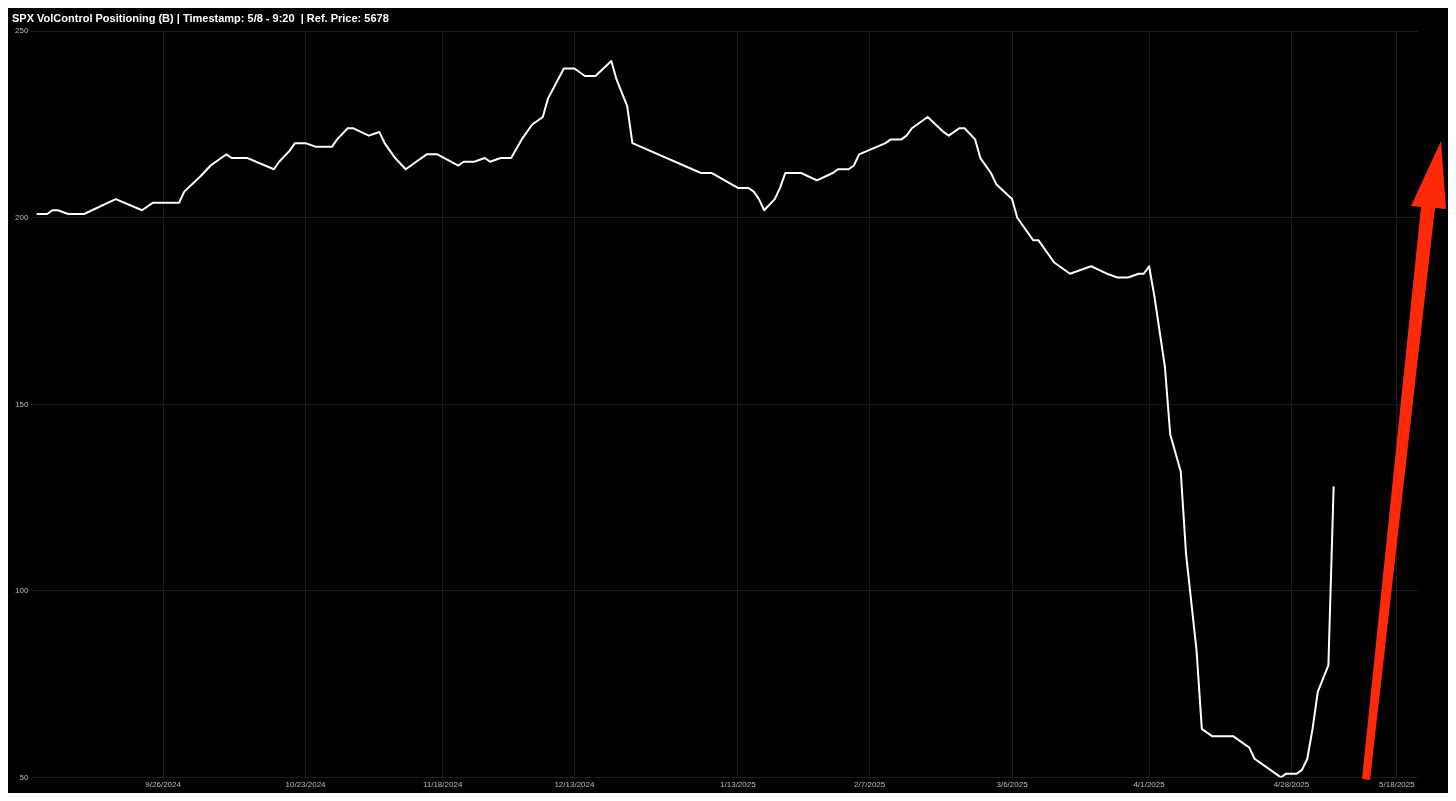 This screenshot has height=801, width=1456. Describe the element at coordinates (574, 785) in the screenshot. I see `x-tick-label: 12/13/2024` at that location.